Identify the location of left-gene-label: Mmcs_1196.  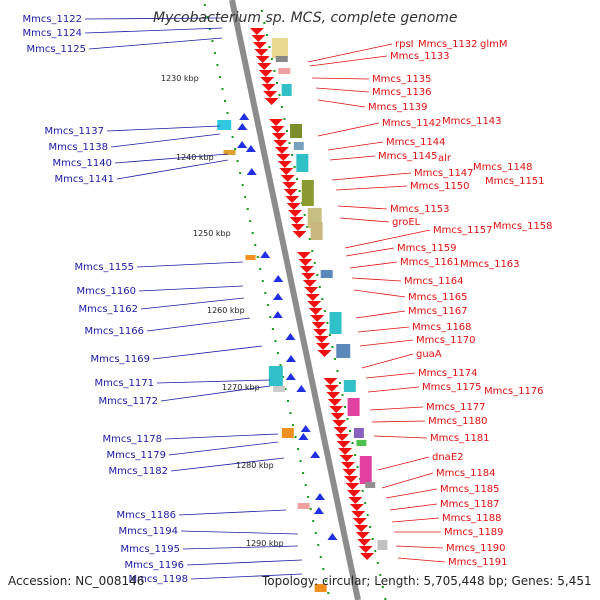
(154, 565).